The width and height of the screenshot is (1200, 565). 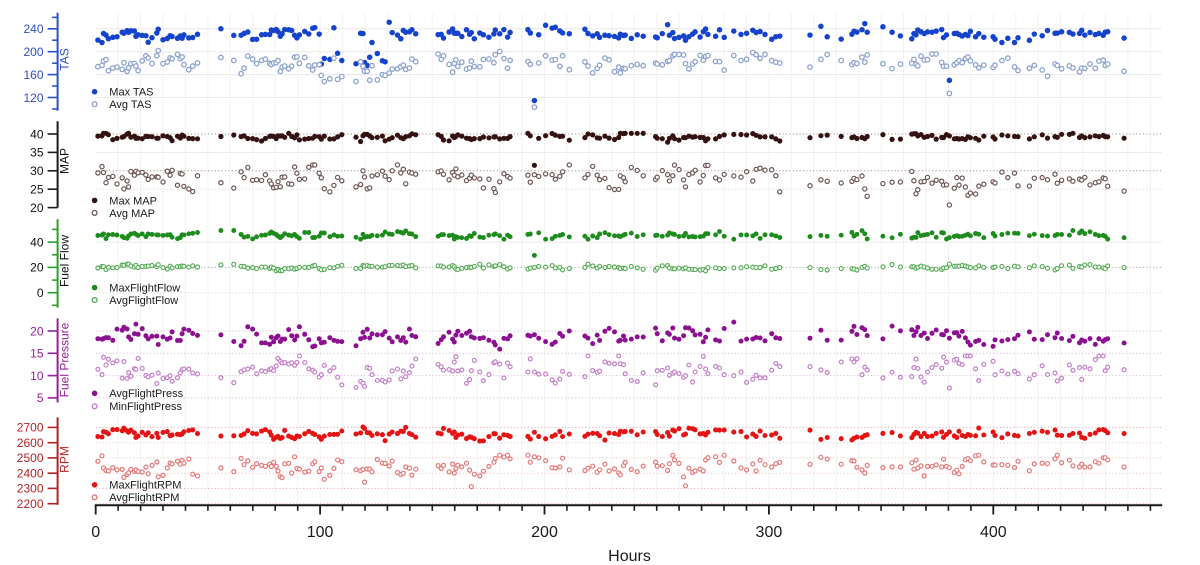 What do you see at coordinates (30, 443) in the screenshot?
I see `svg-text: 2600` at bounding box center [30, 443].